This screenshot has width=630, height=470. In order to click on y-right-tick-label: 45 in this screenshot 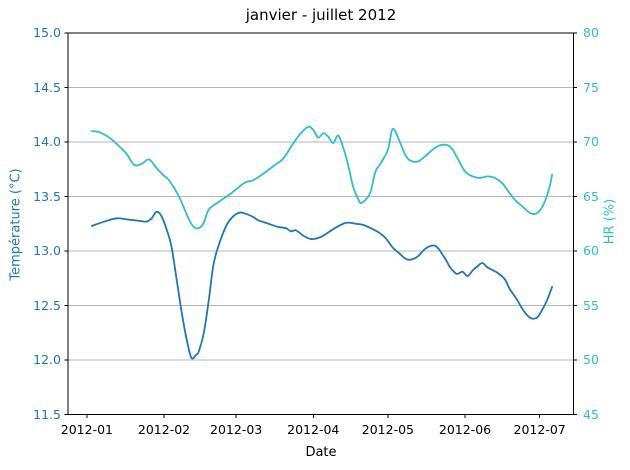, I will do `click(591, 414)`.